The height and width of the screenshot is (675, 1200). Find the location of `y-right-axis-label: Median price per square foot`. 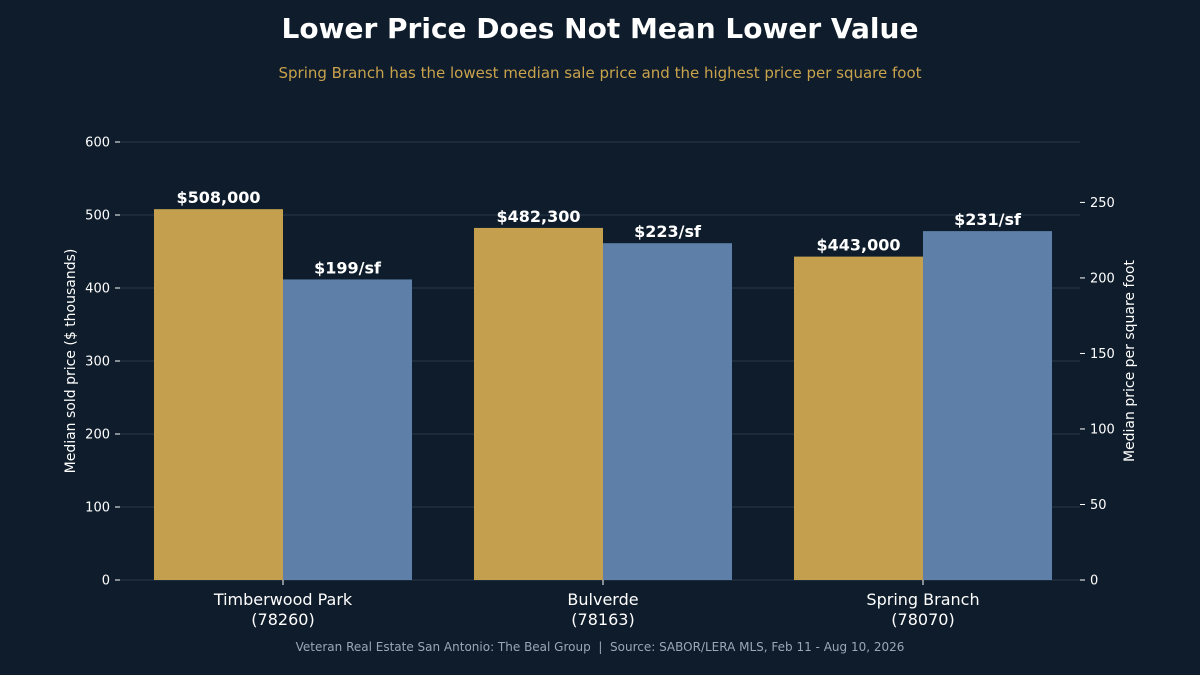

y-right-axis-label: Median price per square foot is located at coordinates (1130, 360).